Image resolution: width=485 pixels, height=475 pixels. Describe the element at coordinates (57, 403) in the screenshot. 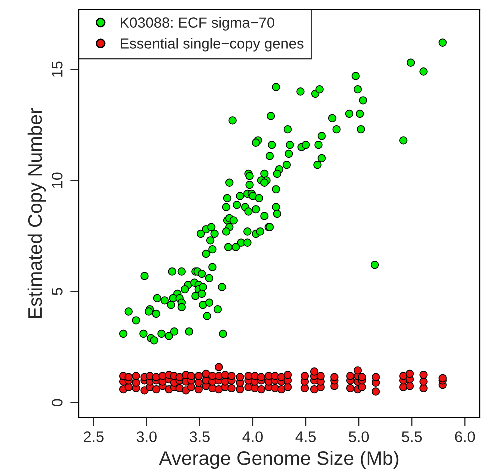

I see `y-tick-label: 0` at that location.